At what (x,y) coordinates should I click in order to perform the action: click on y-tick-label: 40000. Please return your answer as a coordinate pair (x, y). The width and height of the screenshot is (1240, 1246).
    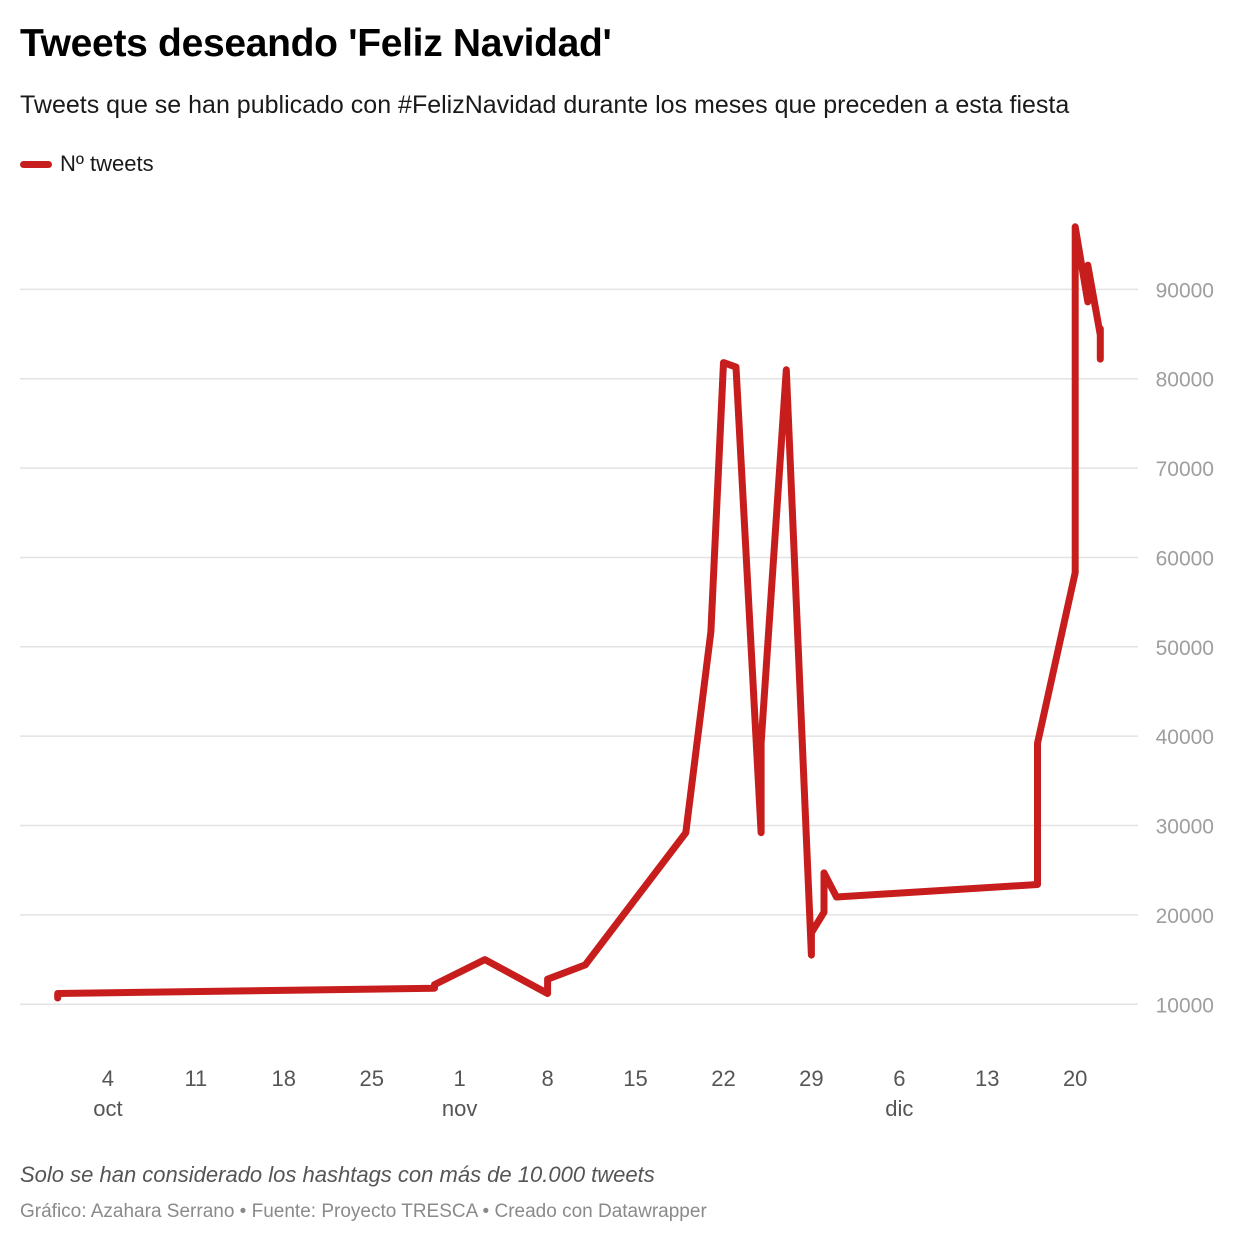
    Looking at the image, I should click on (1185, 737).